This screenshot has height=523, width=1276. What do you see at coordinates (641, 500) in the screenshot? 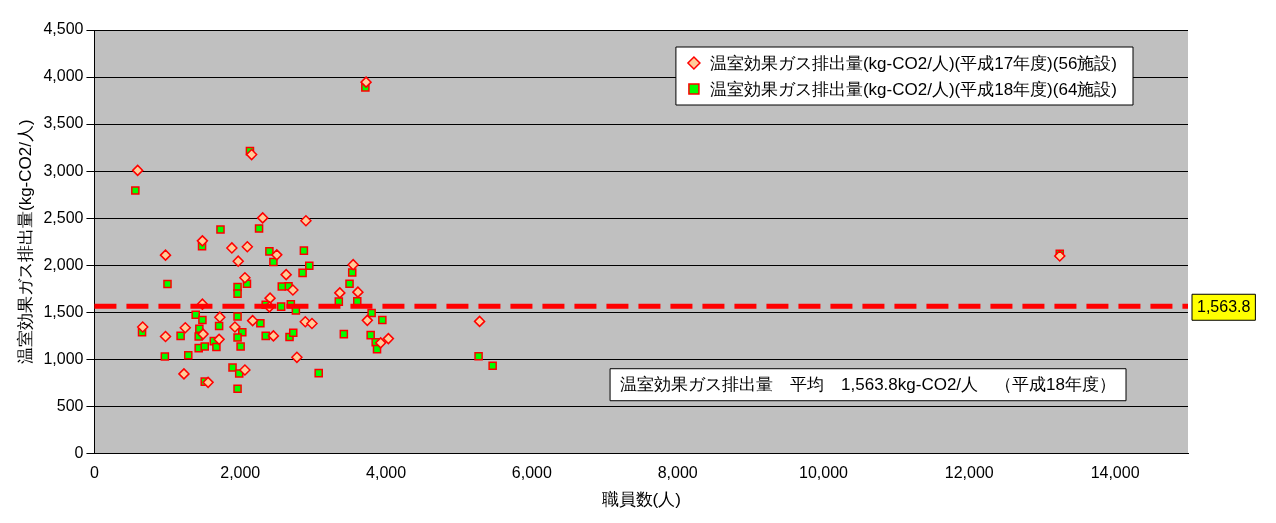
I see `x-axis-title: 職員数(人)` at bounding box center [641, 500].